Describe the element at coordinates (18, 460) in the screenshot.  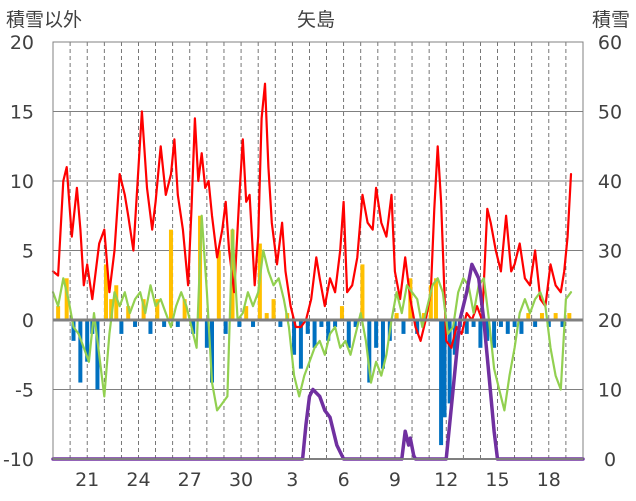
I see `y-left-tick-label: -10` at that location.